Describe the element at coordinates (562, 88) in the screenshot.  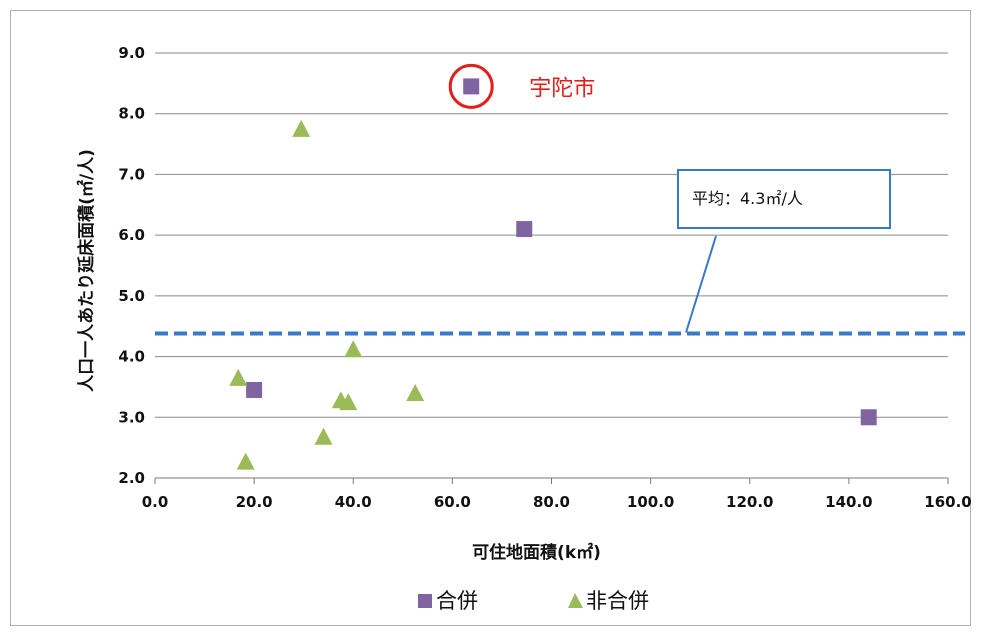
I see `highlight-label: 宇陀市` at that location.